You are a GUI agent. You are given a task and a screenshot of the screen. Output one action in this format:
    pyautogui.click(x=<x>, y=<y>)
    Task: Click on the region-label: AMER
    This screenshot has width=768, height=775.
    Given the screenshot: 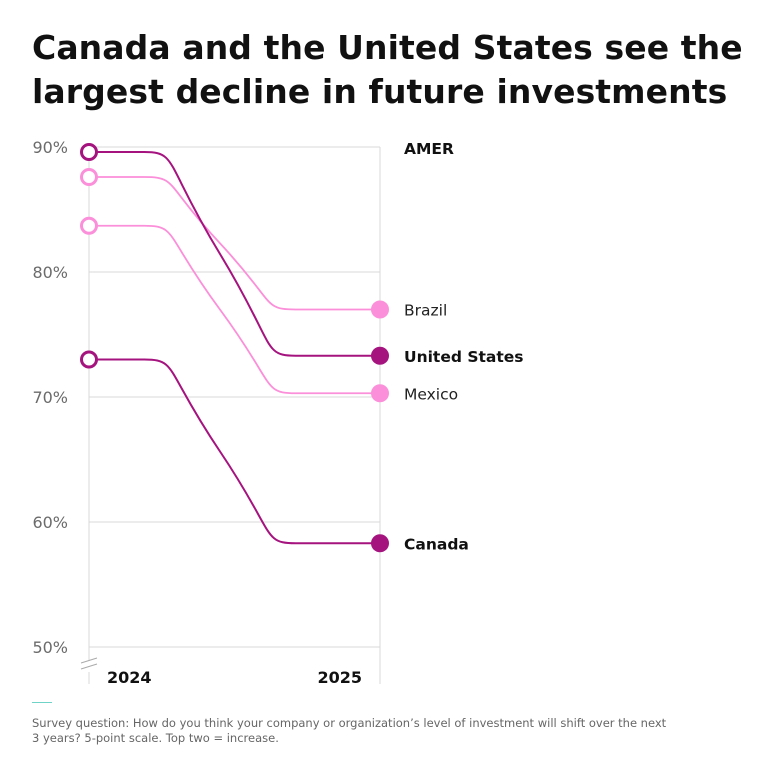 What is the action you would take?
    pyautogui.click(x=429, y=149)
    